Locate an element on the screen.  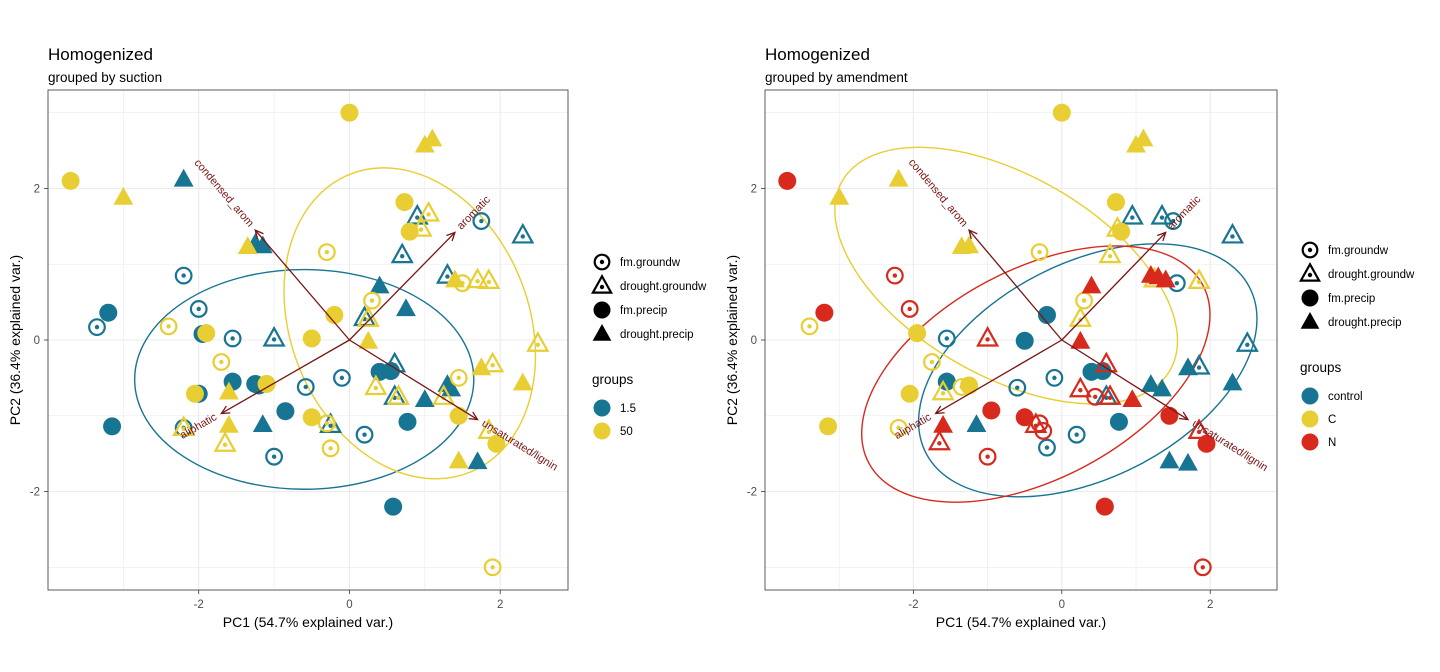
legend-swatch is located at coordinates (602, 431).